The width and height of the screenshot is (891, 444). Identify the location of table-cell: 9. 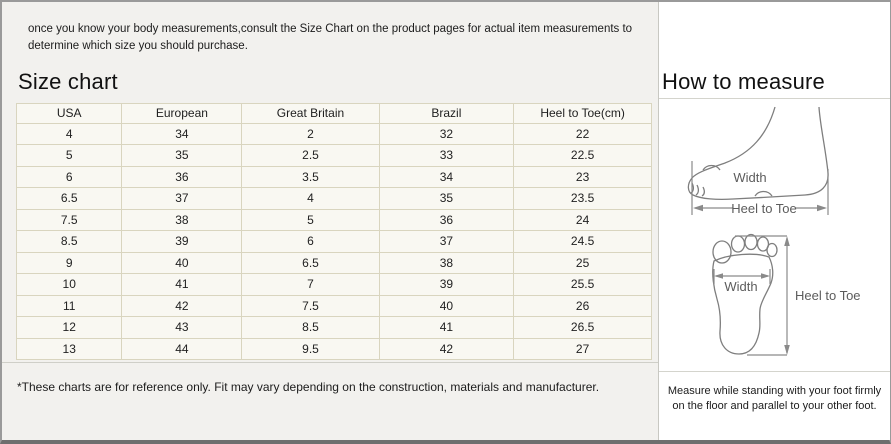
(69, 262).